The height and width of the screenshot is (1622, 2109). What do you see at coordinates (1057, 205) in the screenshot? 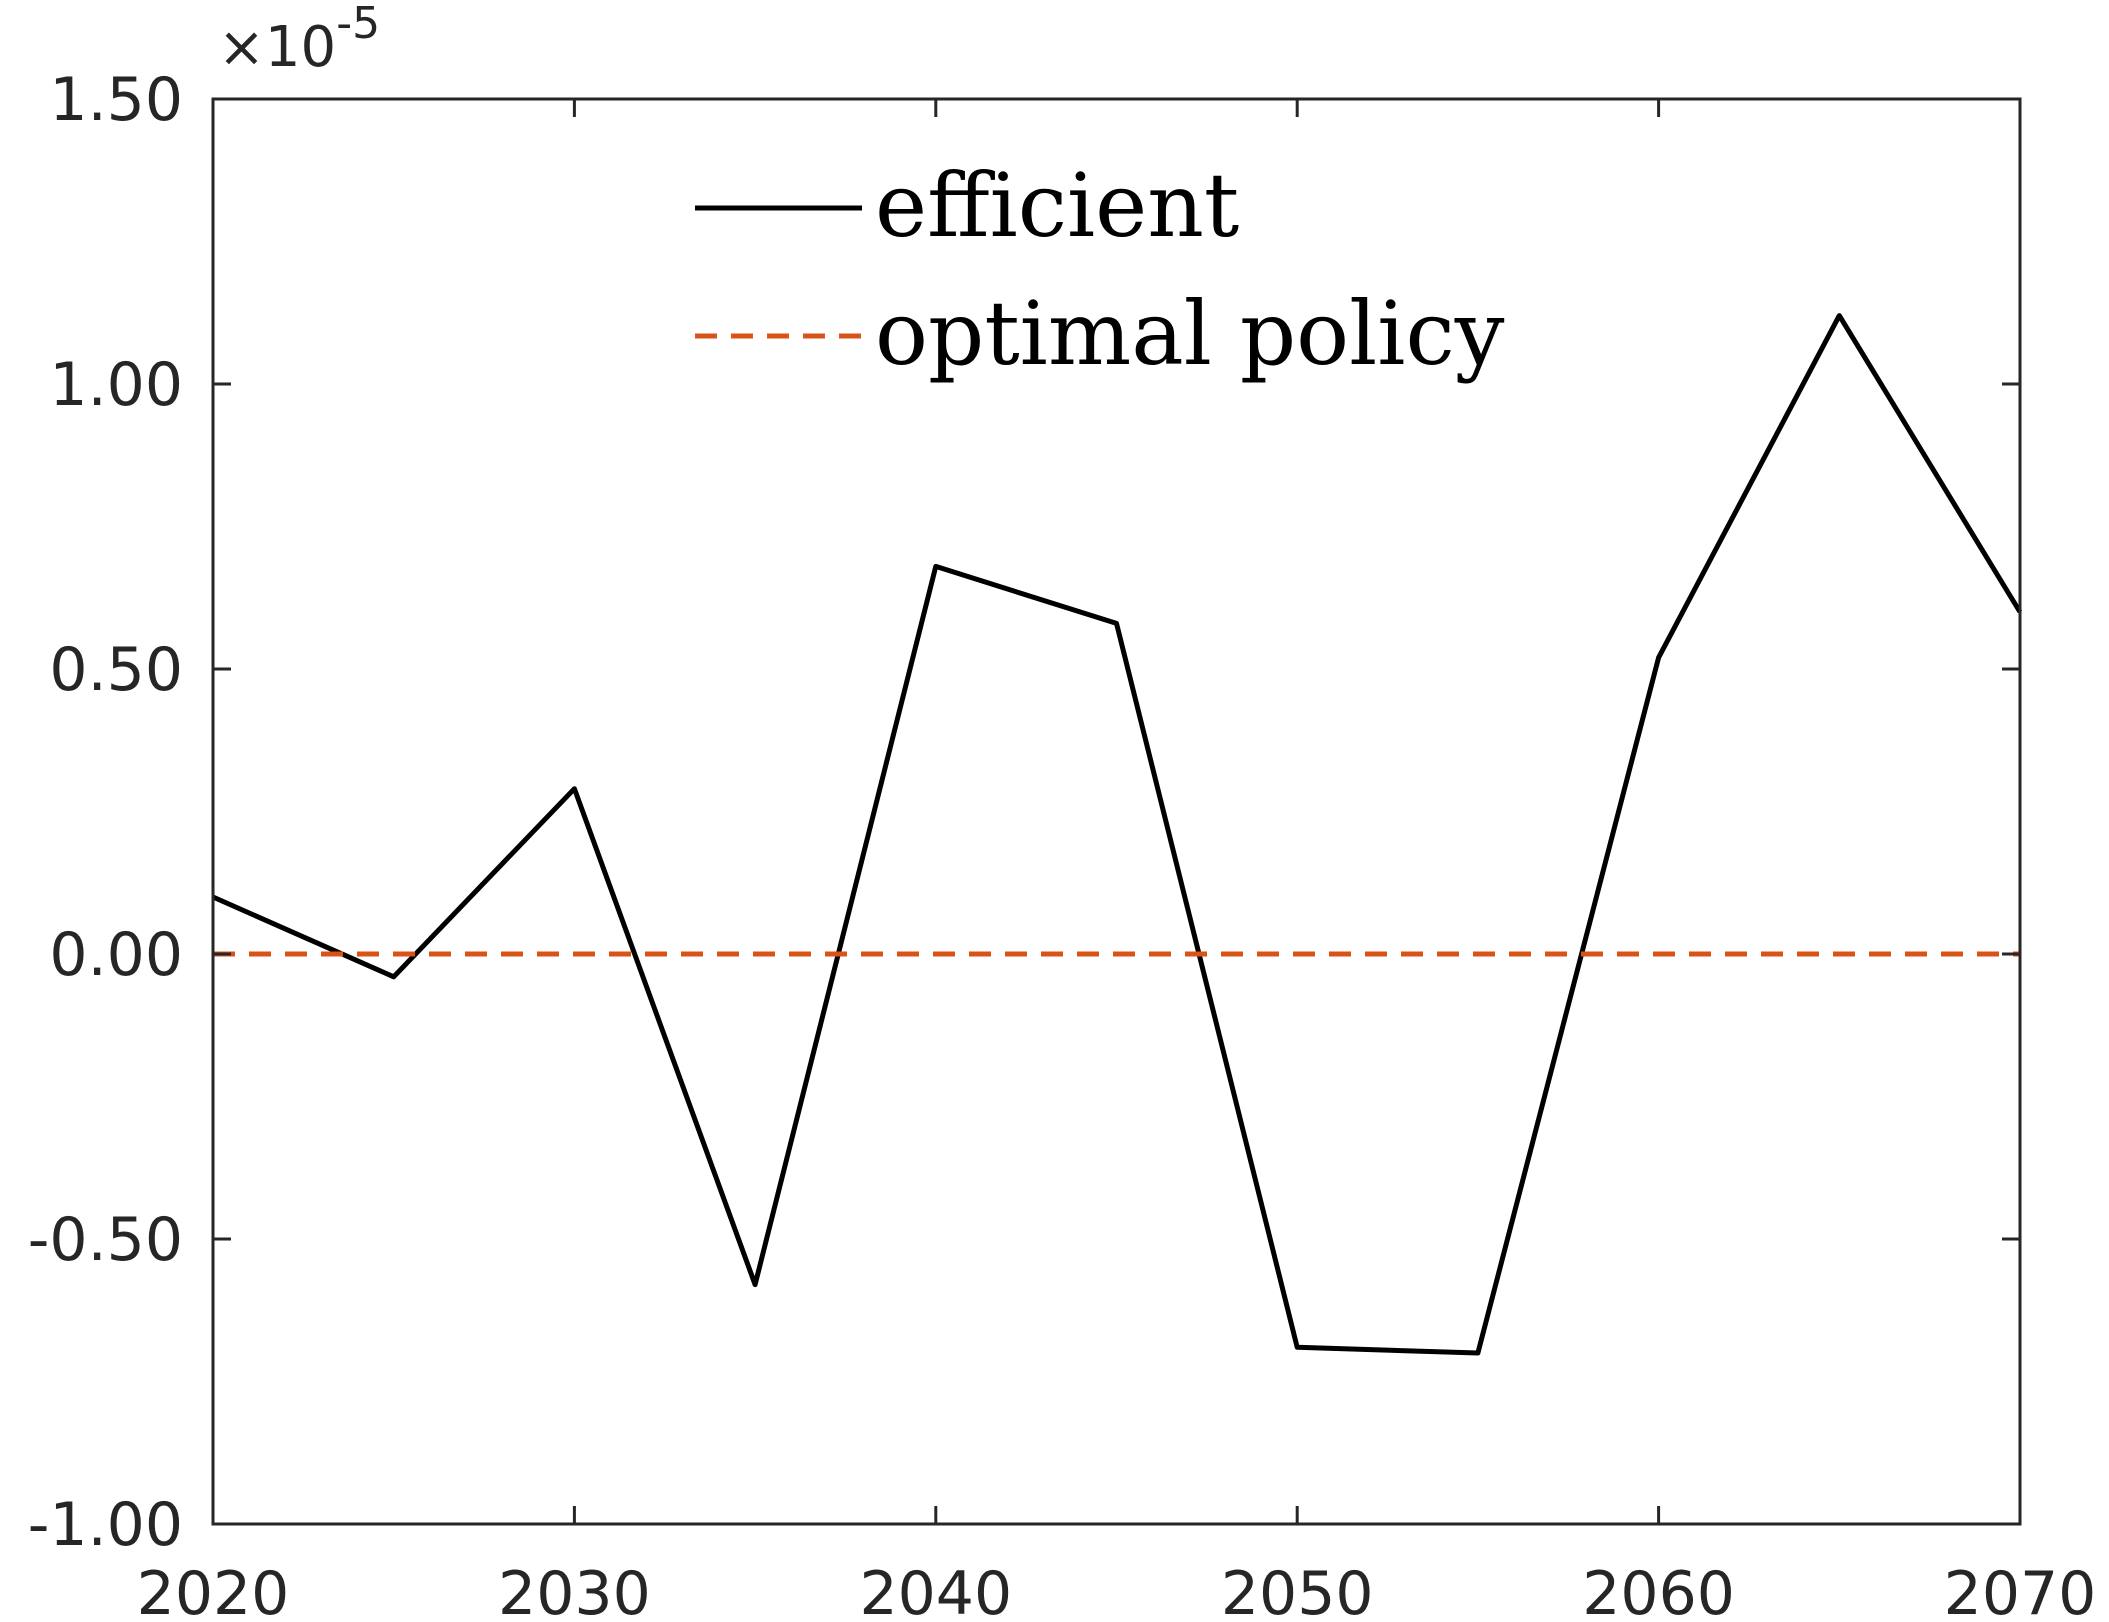
I see `legend-label: efficient` at bounding box center [1057, 205].